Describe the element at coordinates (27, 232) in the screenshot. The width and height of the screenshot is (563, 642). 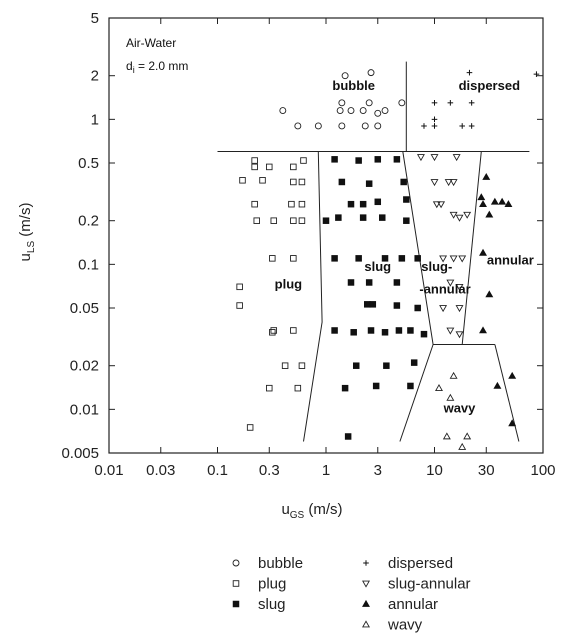
I see `y-axis-label: uLS (m/s)` at that location.